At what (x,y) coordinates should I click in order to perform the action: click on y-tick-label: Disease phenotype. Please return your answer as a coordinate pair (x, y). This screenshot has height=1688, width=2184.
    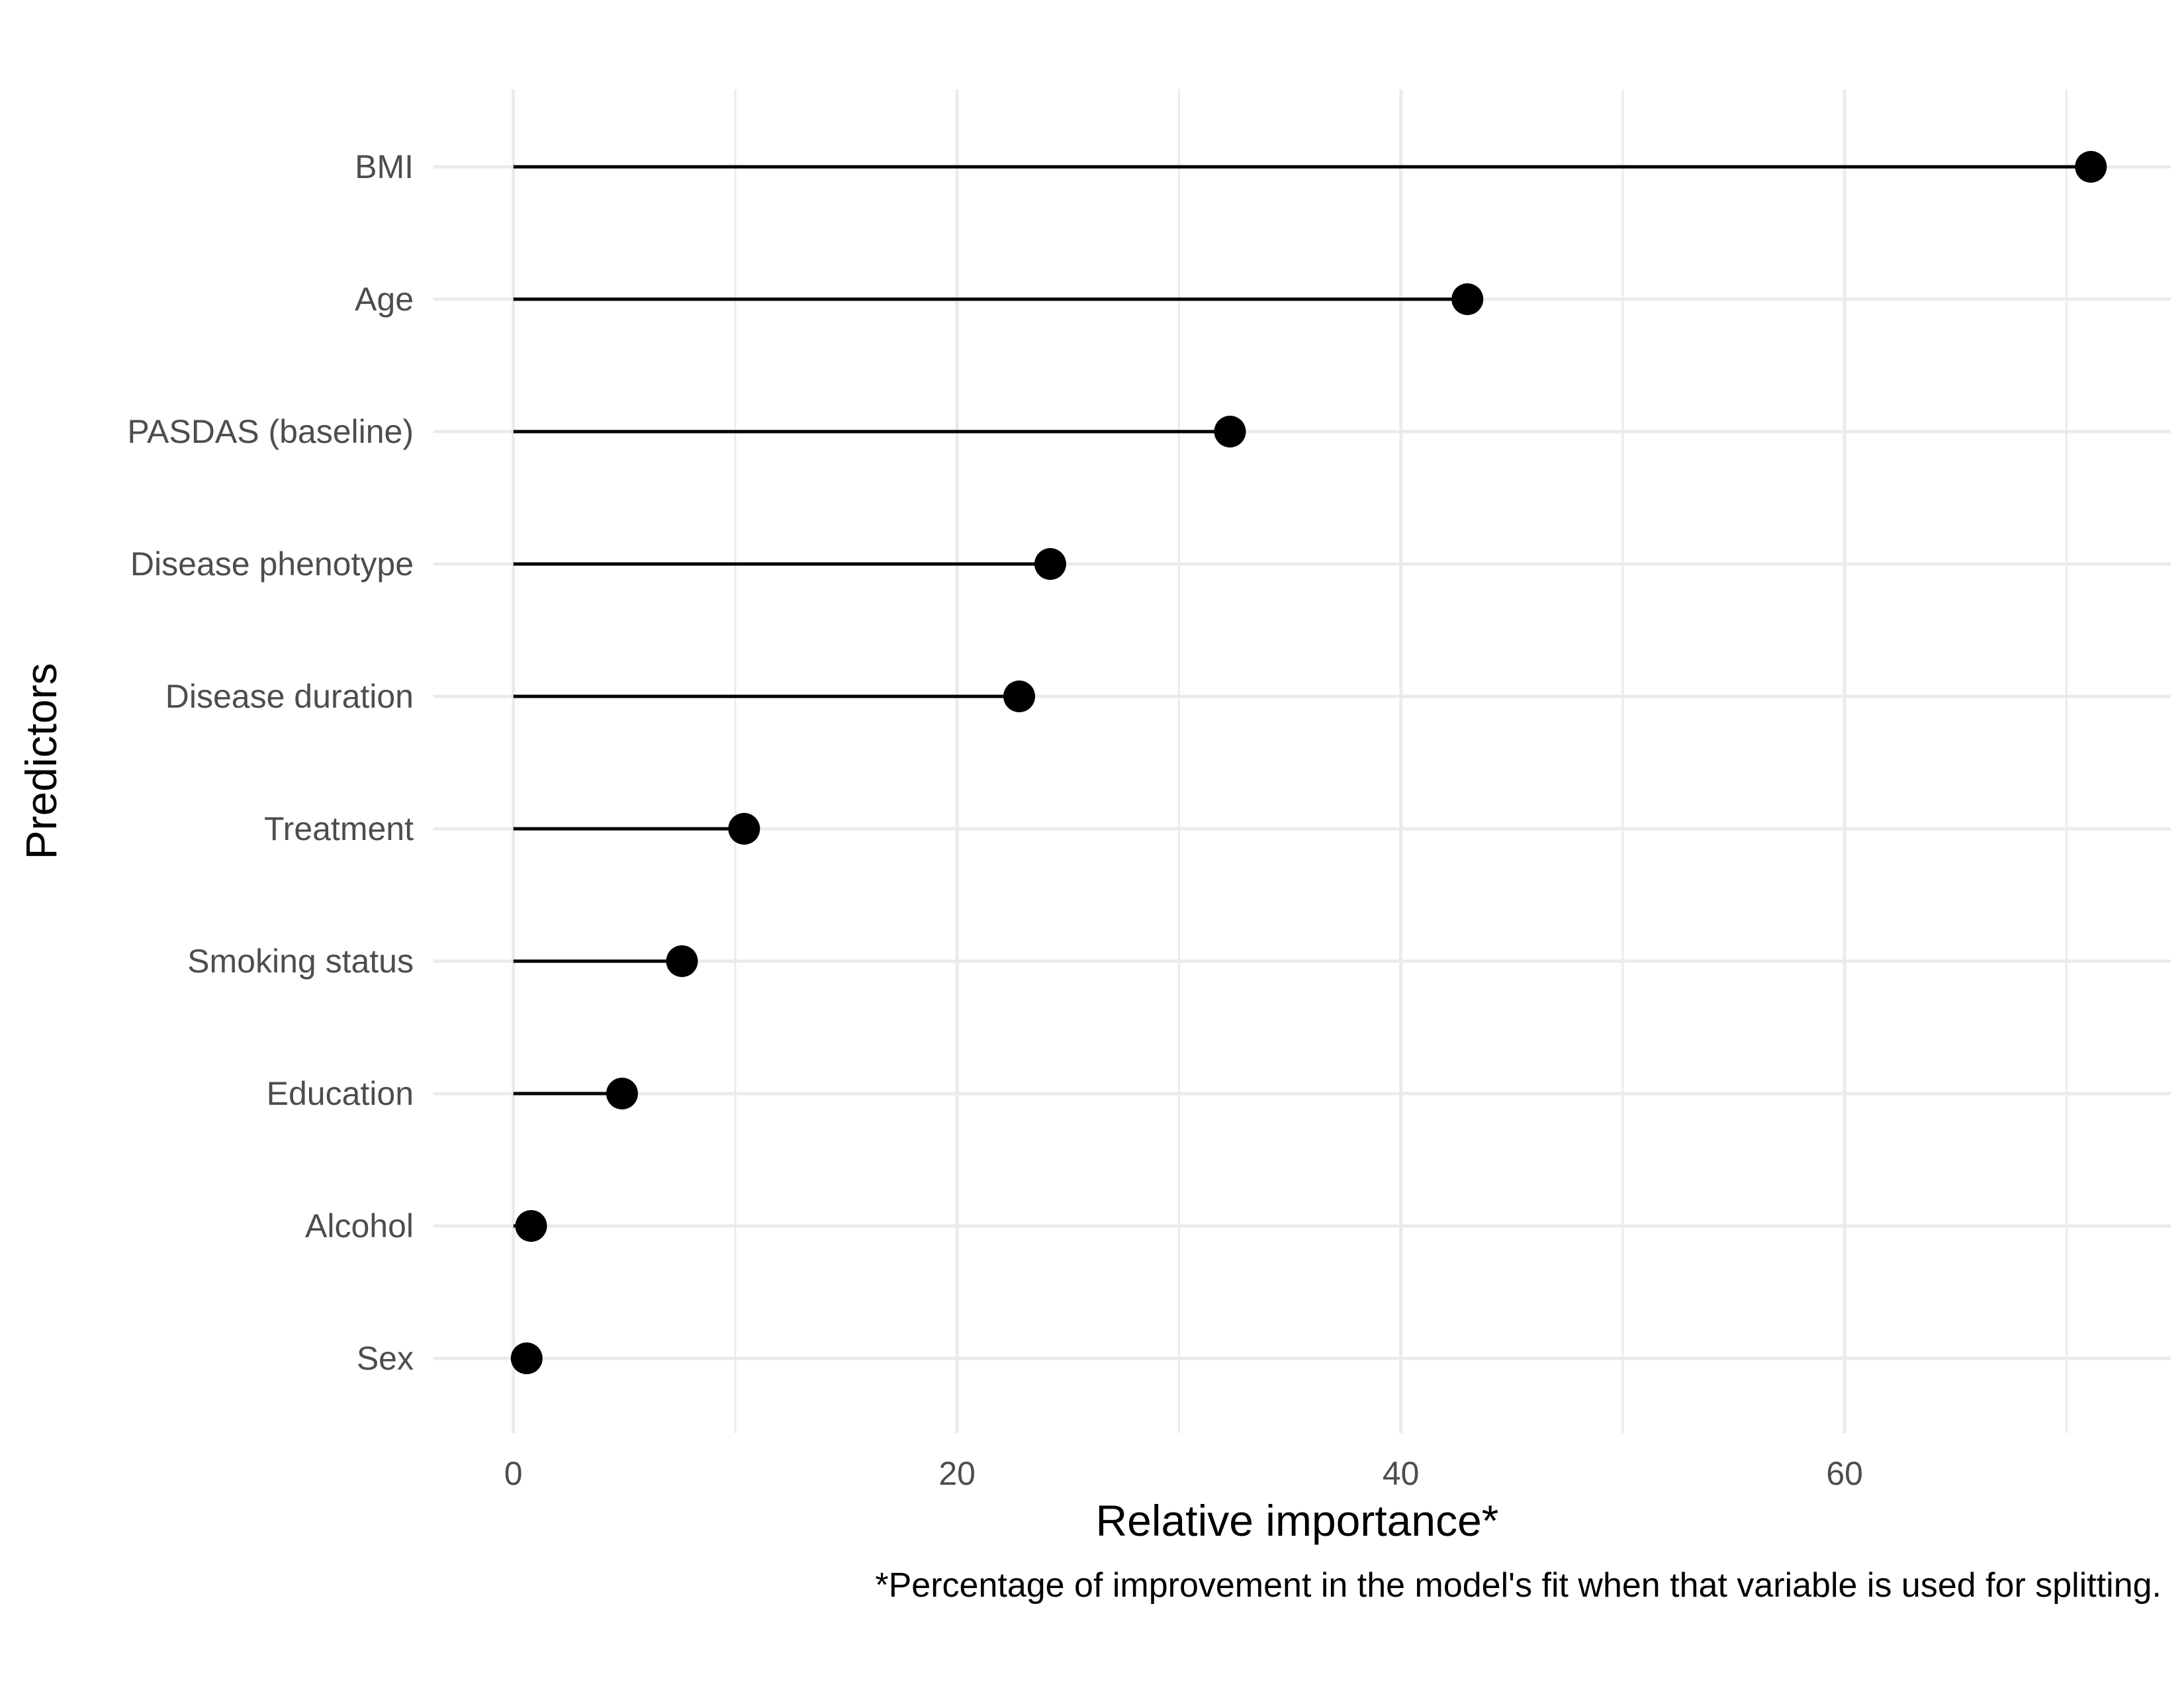
    Looking at the image, I should click on (272, 564).